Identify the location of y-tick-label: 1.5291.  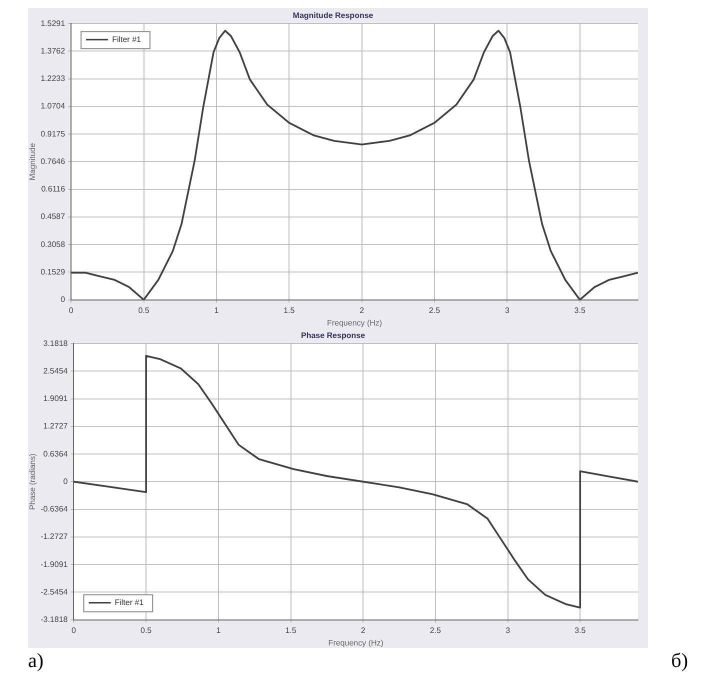
(53, 23).